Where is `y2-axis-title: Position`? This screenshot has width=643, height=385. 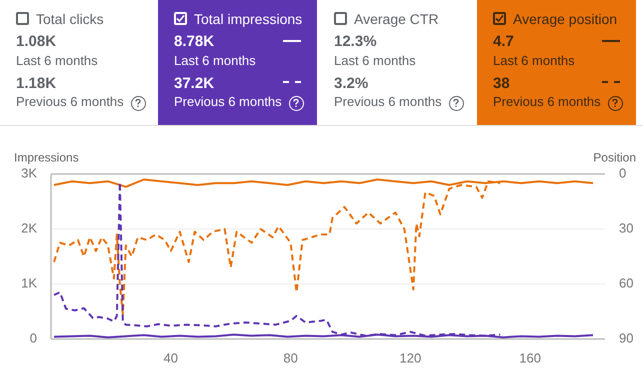 y2-axis-title: Position is located at coordinates (614, 157).